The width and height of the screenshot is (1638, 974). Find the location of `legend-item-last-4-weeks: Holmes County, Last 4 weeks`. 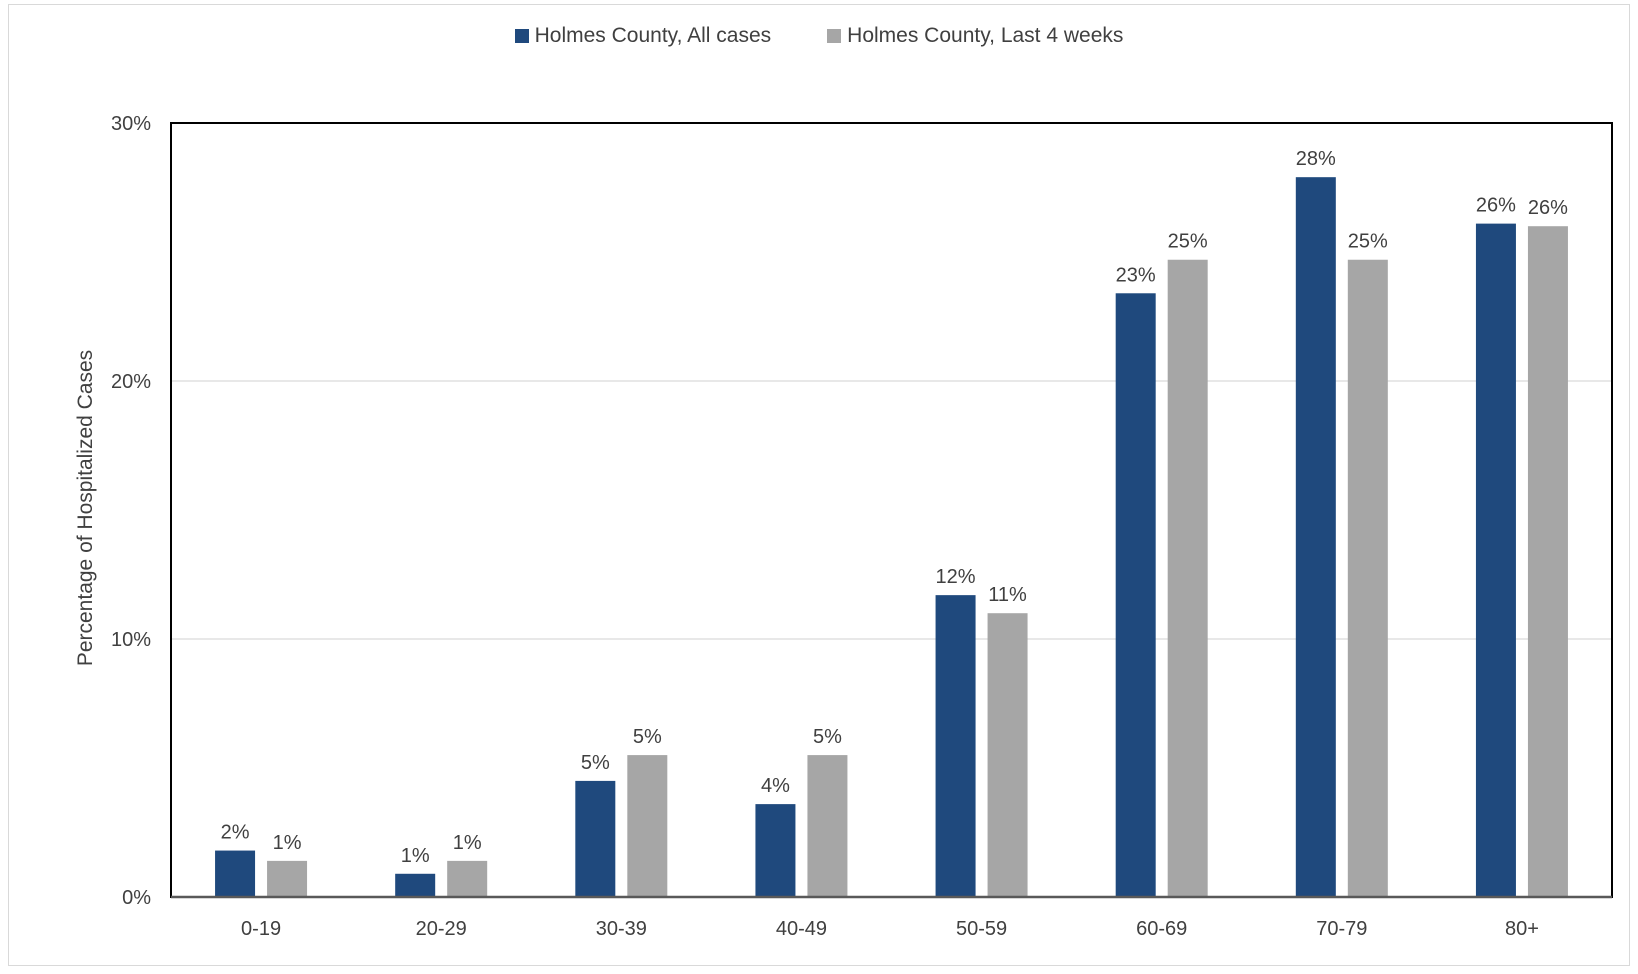

legend-item-last-4-weeks: Holmes County, Last 4 weeks is located at coordinates (975, 36).